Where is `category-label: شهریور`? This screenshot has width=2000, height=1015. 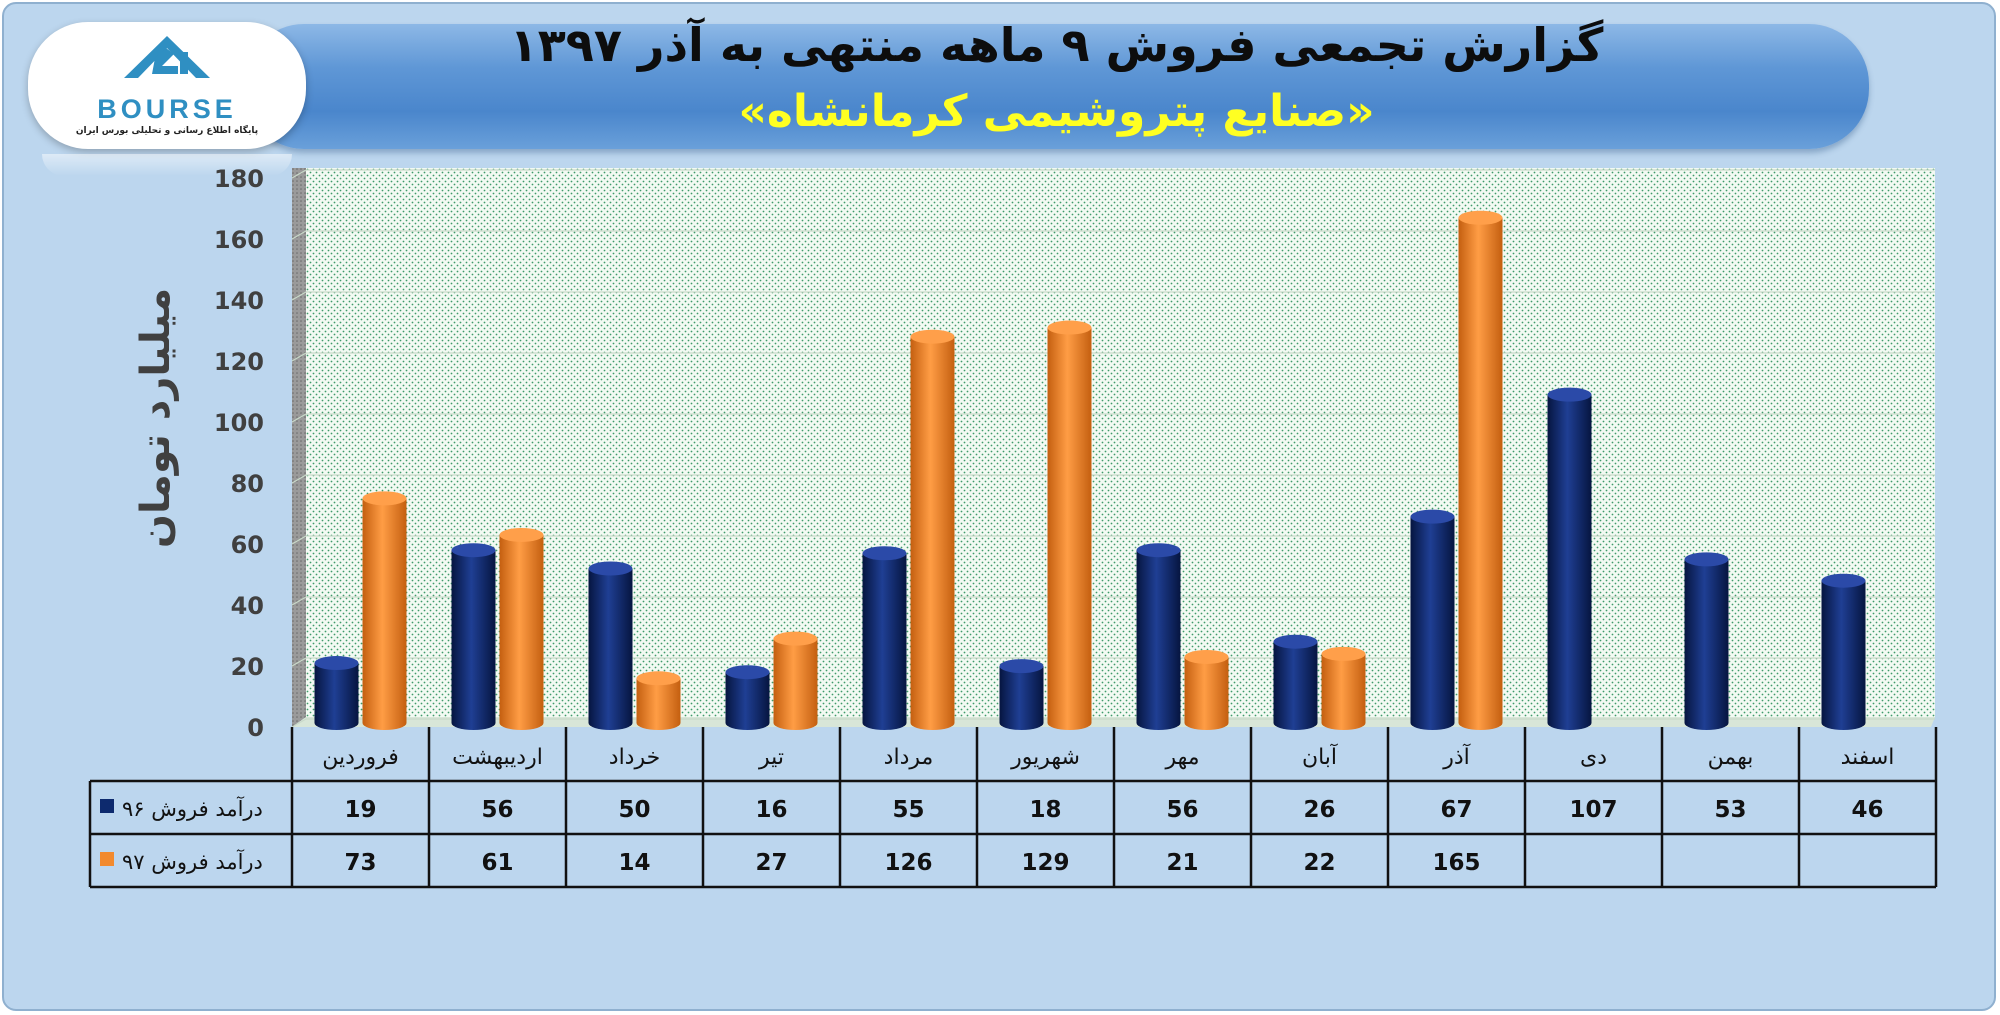
category-label: شهریور is located at coordinates (1045, 757).